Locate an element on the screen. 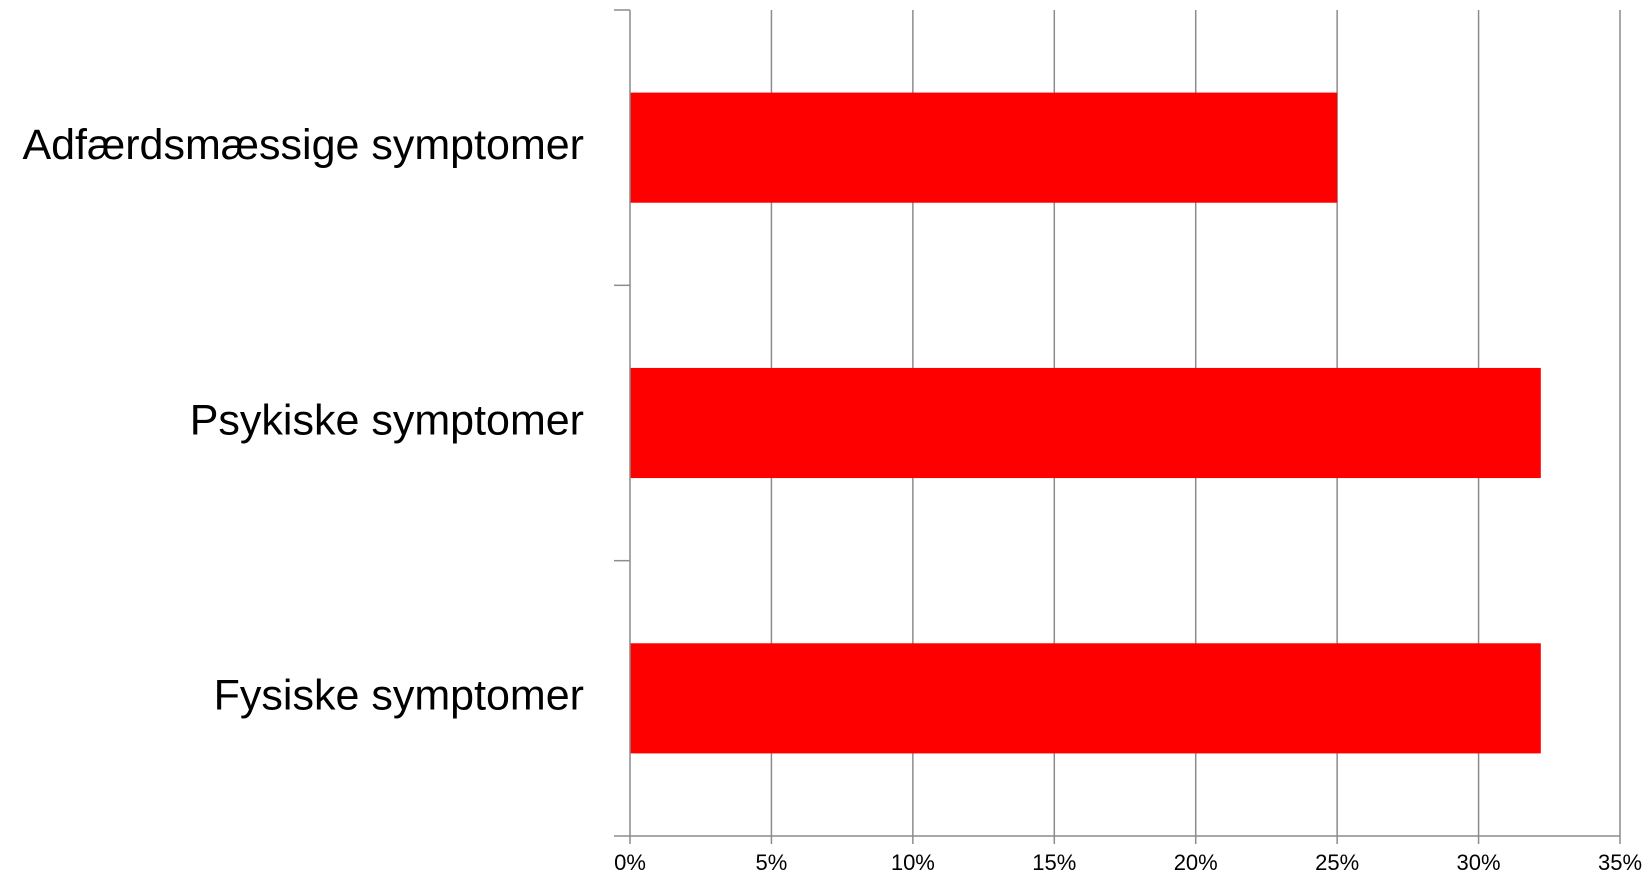 This screenshot has height=886, width=1648. x-tick-label: 20% is located at coordinates (1196, 862).